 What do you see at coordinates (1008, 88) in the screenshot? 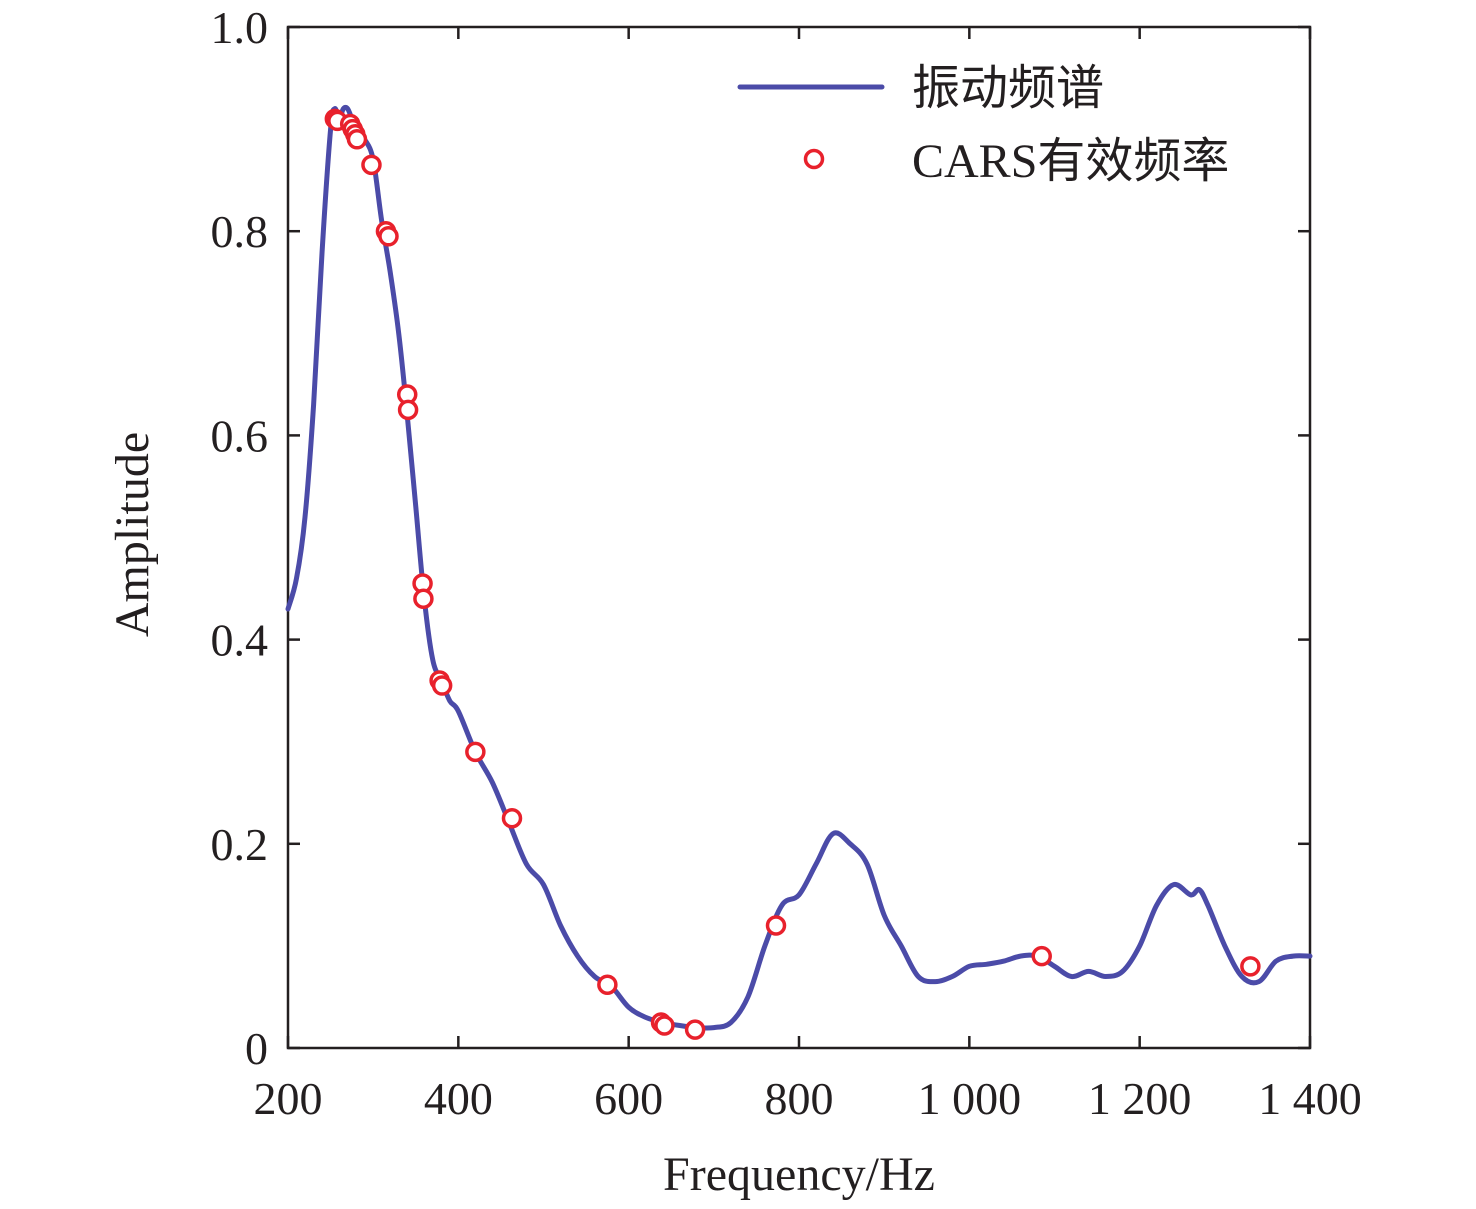
I see `legend-label-vibration-spectrum: 振动频谱` at bounding box center [1008, 88].